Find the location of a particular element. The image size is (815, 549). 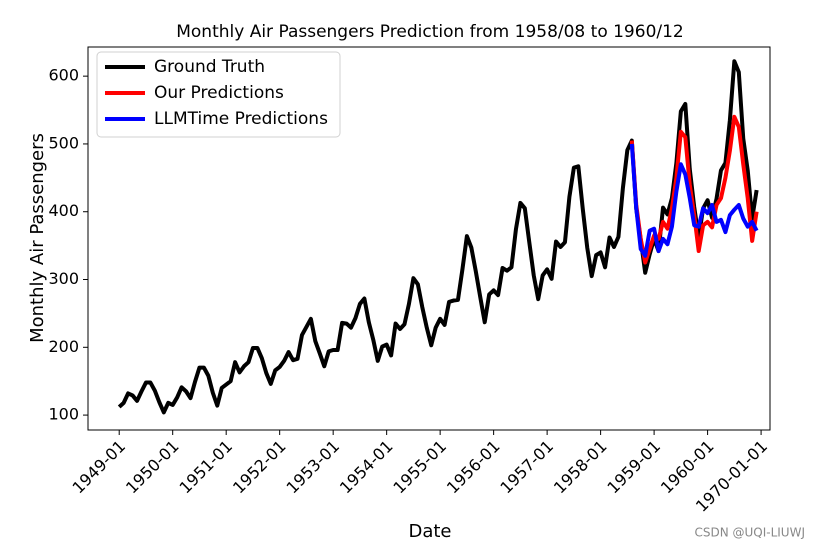

legend-label: Ground Truth is located at coordinates (209, 67).